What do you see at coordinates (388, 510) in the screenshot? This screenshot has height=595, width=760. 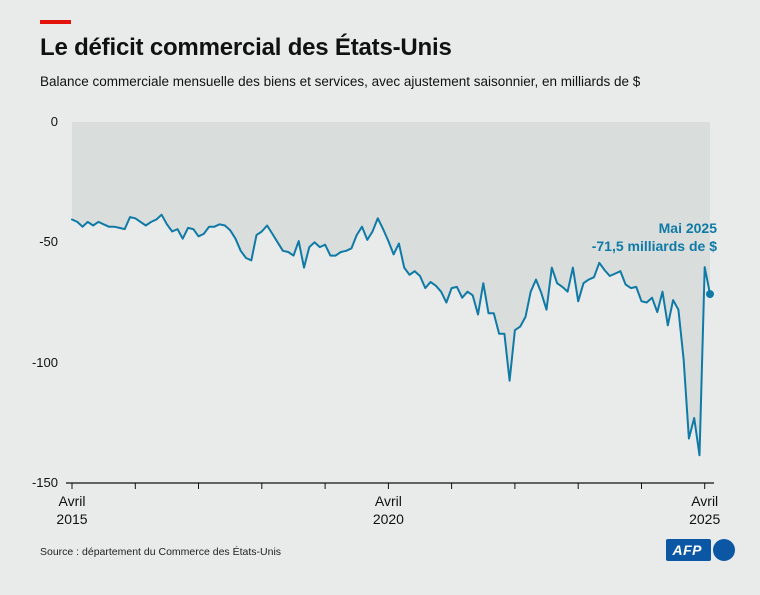 I see `x-axis-label: Avril 2020` at bounding box center [388, 510].